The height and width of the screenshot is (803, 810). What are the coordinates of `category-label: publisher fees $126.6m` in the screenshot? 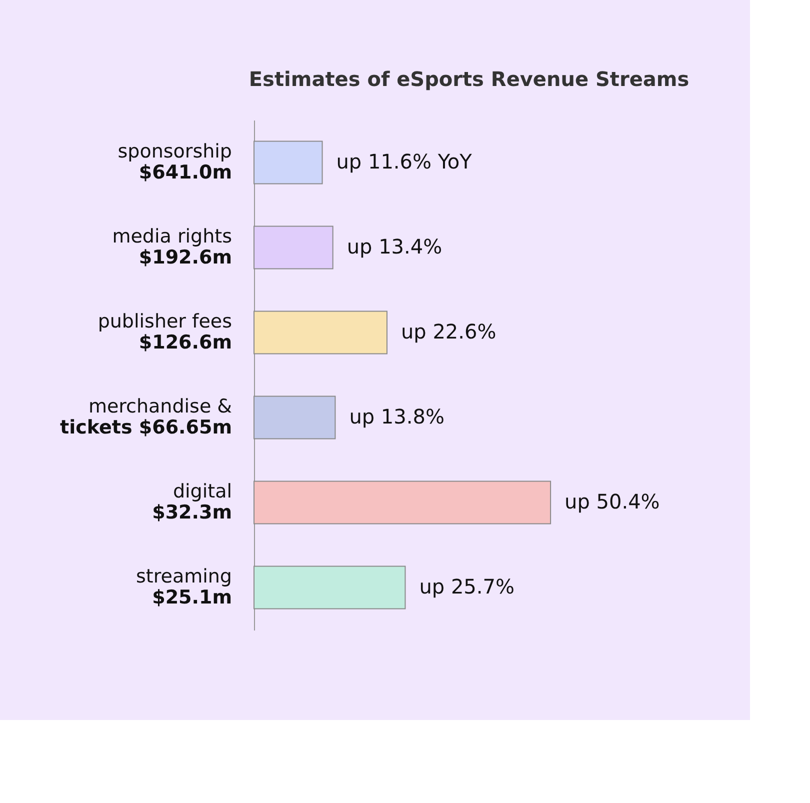 It's located at (165, 332).